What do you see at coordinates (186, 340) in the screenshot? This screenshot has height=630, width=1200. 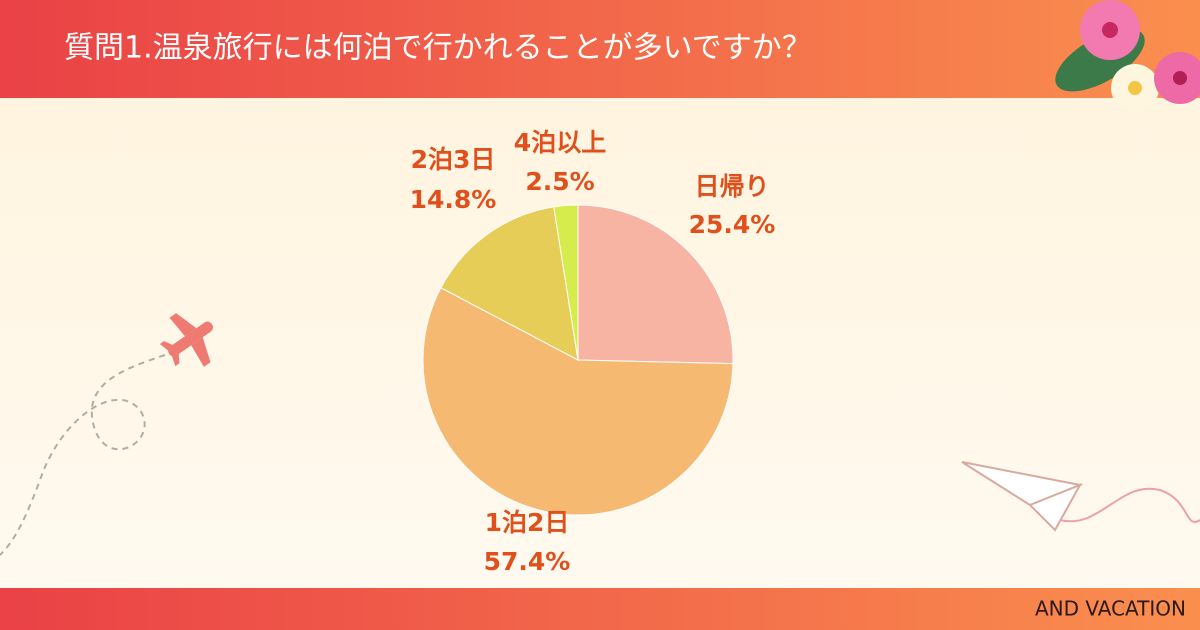 I see `airplane` at bounding box center [186, 340].